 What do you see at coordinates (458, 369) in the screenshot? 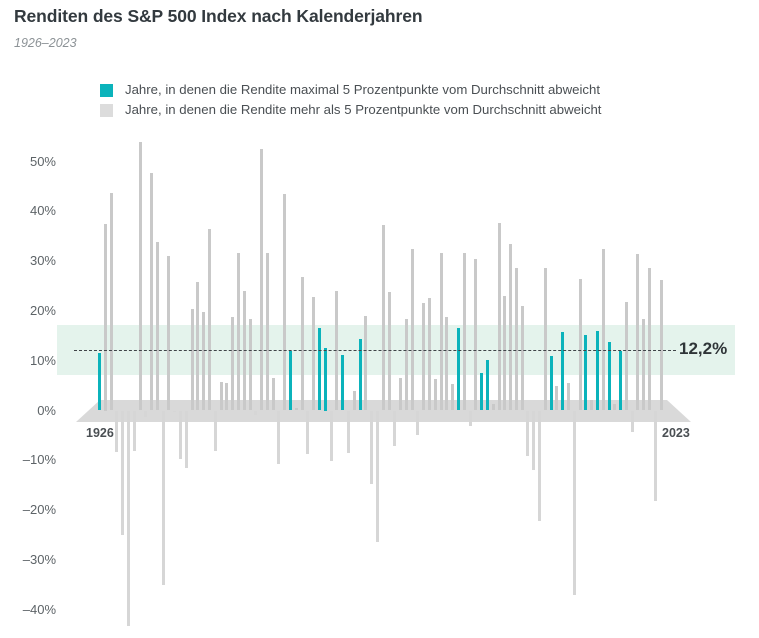
I see `bar-1988` at bounding box center [458, 369].